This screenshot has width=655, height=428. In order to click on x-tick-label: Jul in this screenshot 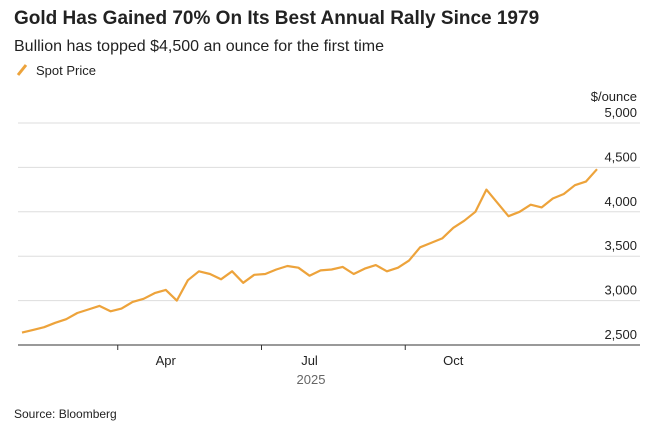, I will do `click(309, 360)`.